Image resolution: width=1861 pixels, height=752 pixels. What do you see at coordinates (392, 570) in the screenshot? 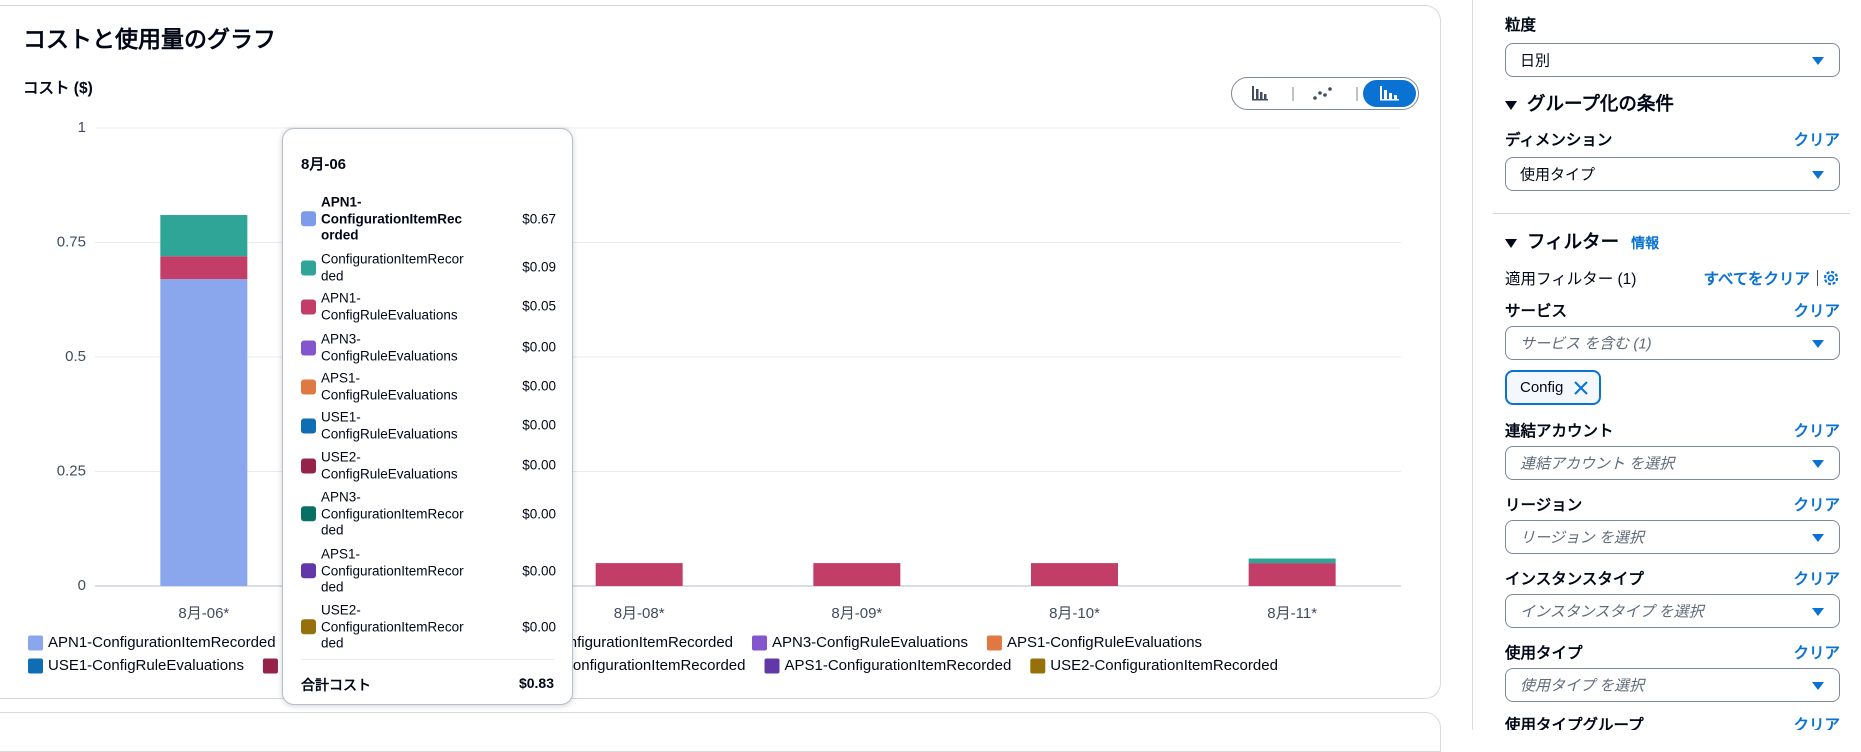
I see `tooltip-name: APS1-ConfigurationItemRecorded` at bounding box center [392, 570].